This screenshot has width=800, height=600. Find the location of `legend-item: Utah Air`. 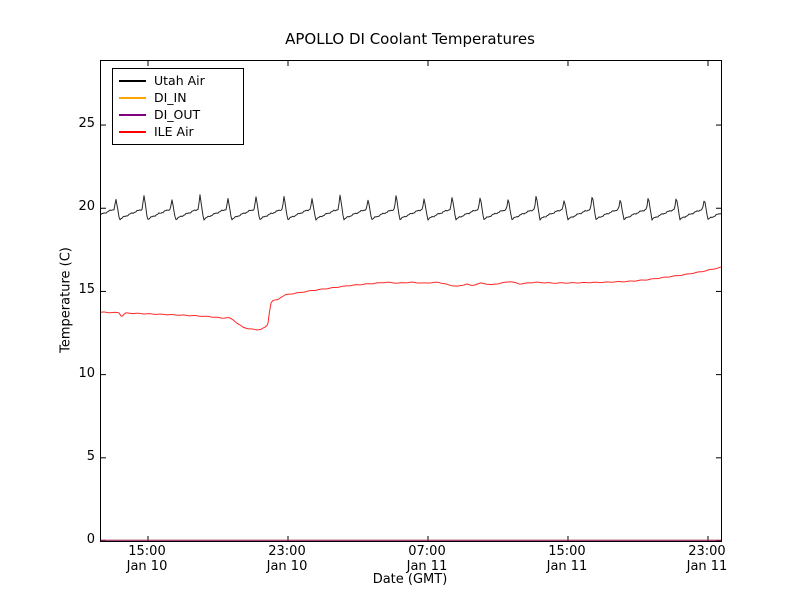

legend-item: Utah Air is located at coordinates (177, 80).